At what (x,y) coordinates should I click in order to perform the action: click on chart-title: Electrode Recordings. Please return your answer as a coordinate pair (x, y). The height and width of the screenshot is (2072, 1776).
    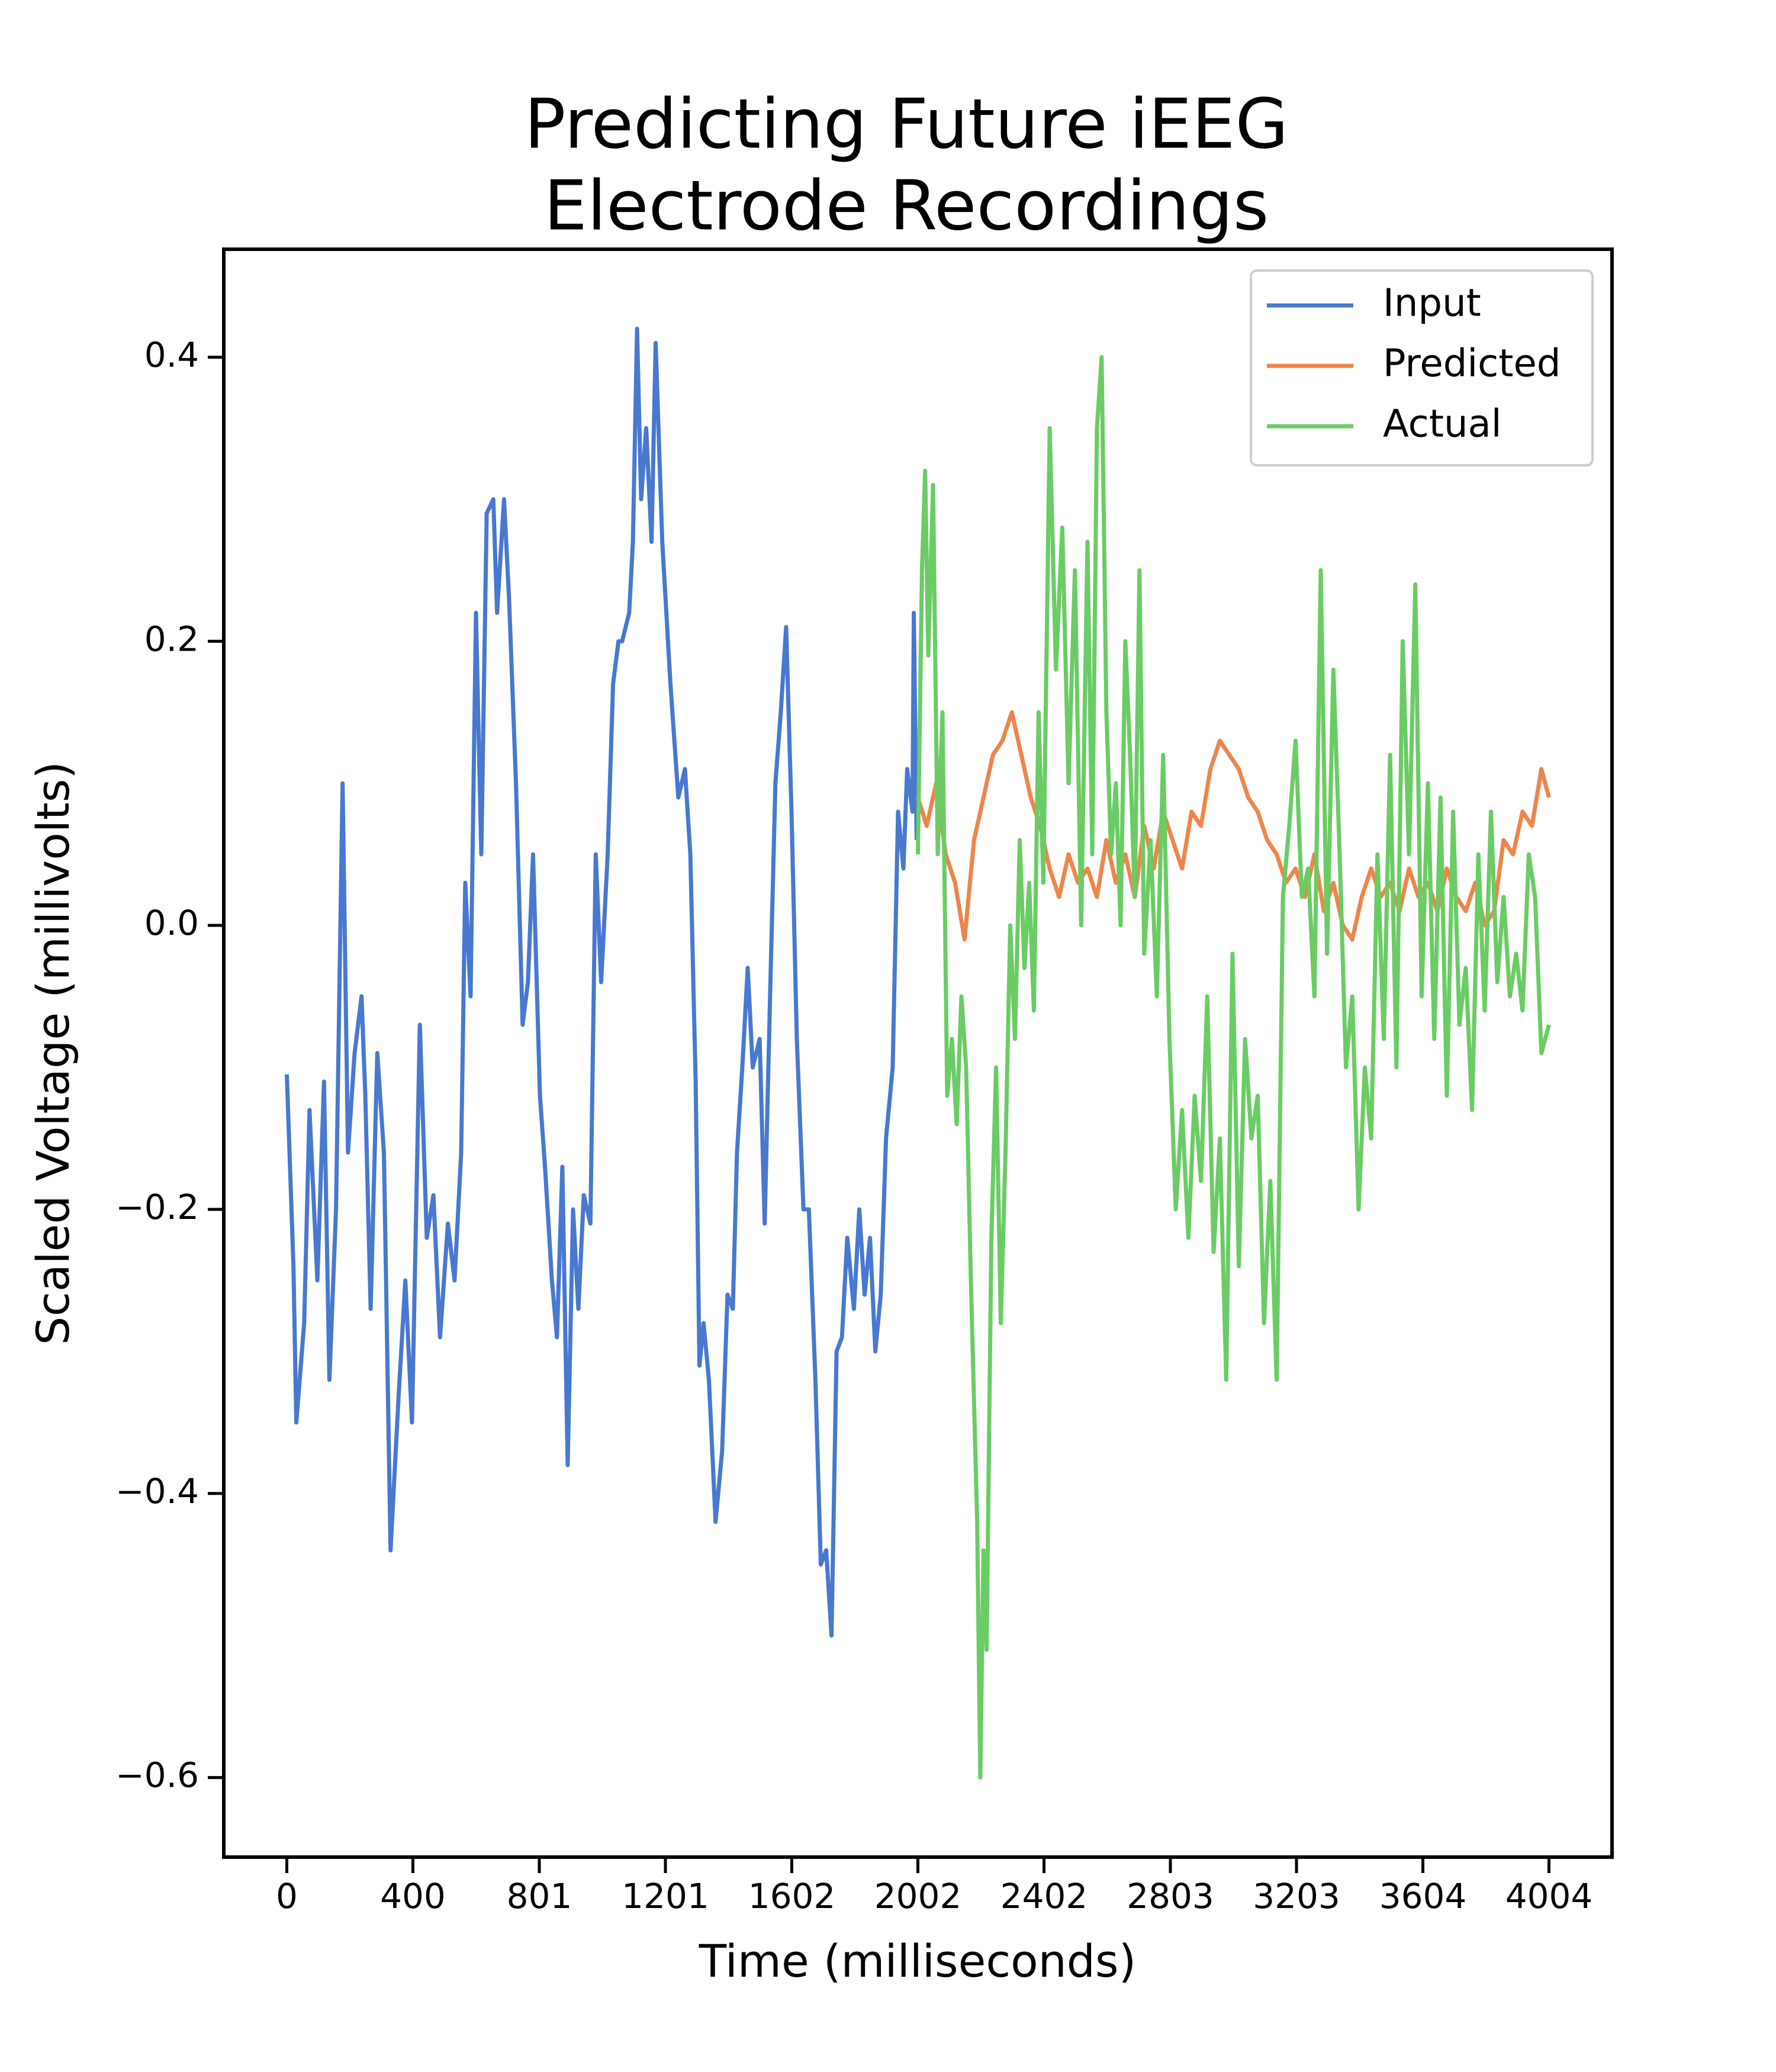
    Looking at the image, I should click on (906, 206).